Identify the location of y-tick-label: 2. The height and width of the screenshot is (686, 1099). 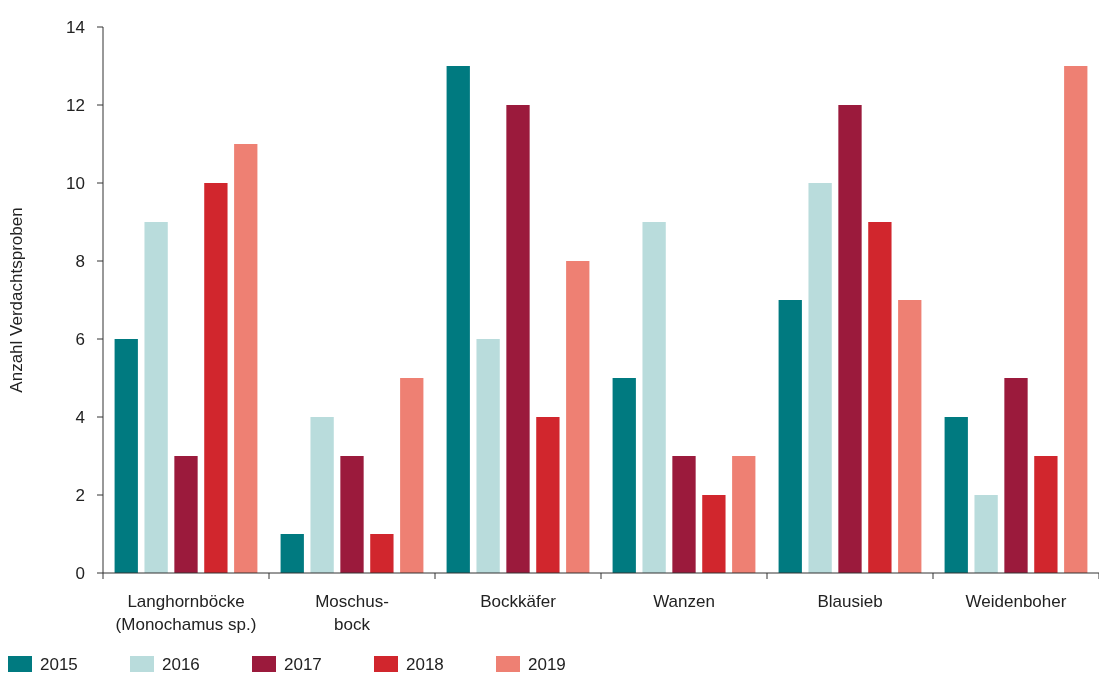
(80, 495).